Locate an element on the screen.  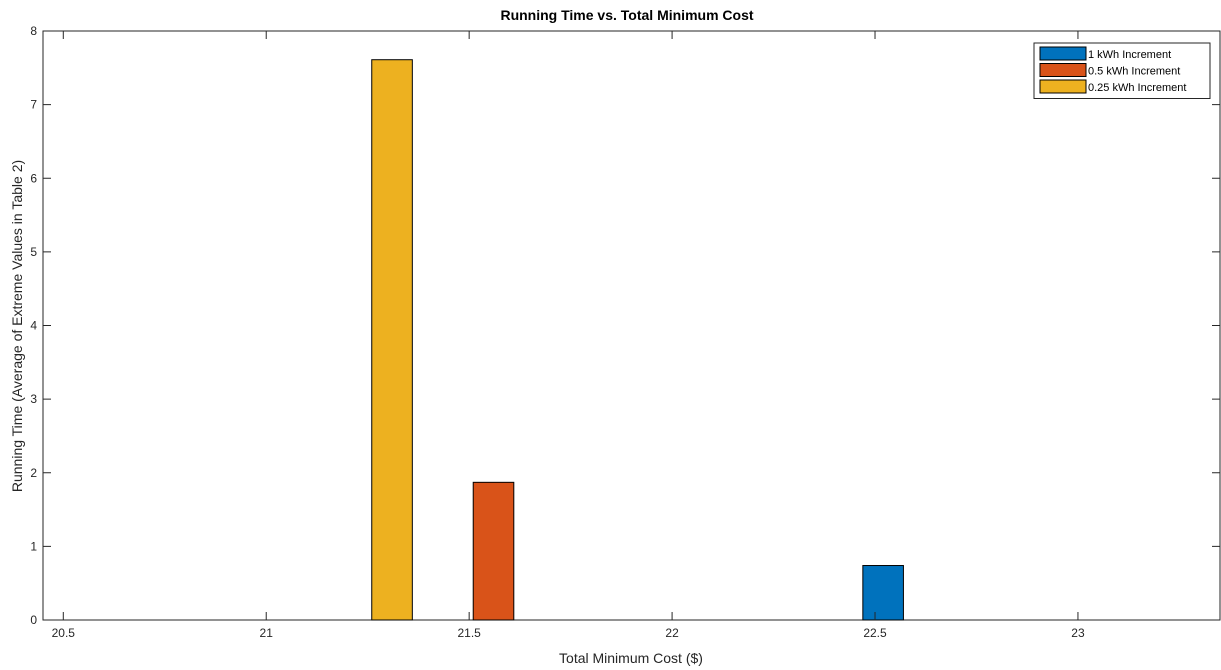
x-tick-label: 23 is located at coordinates (1078, 633).